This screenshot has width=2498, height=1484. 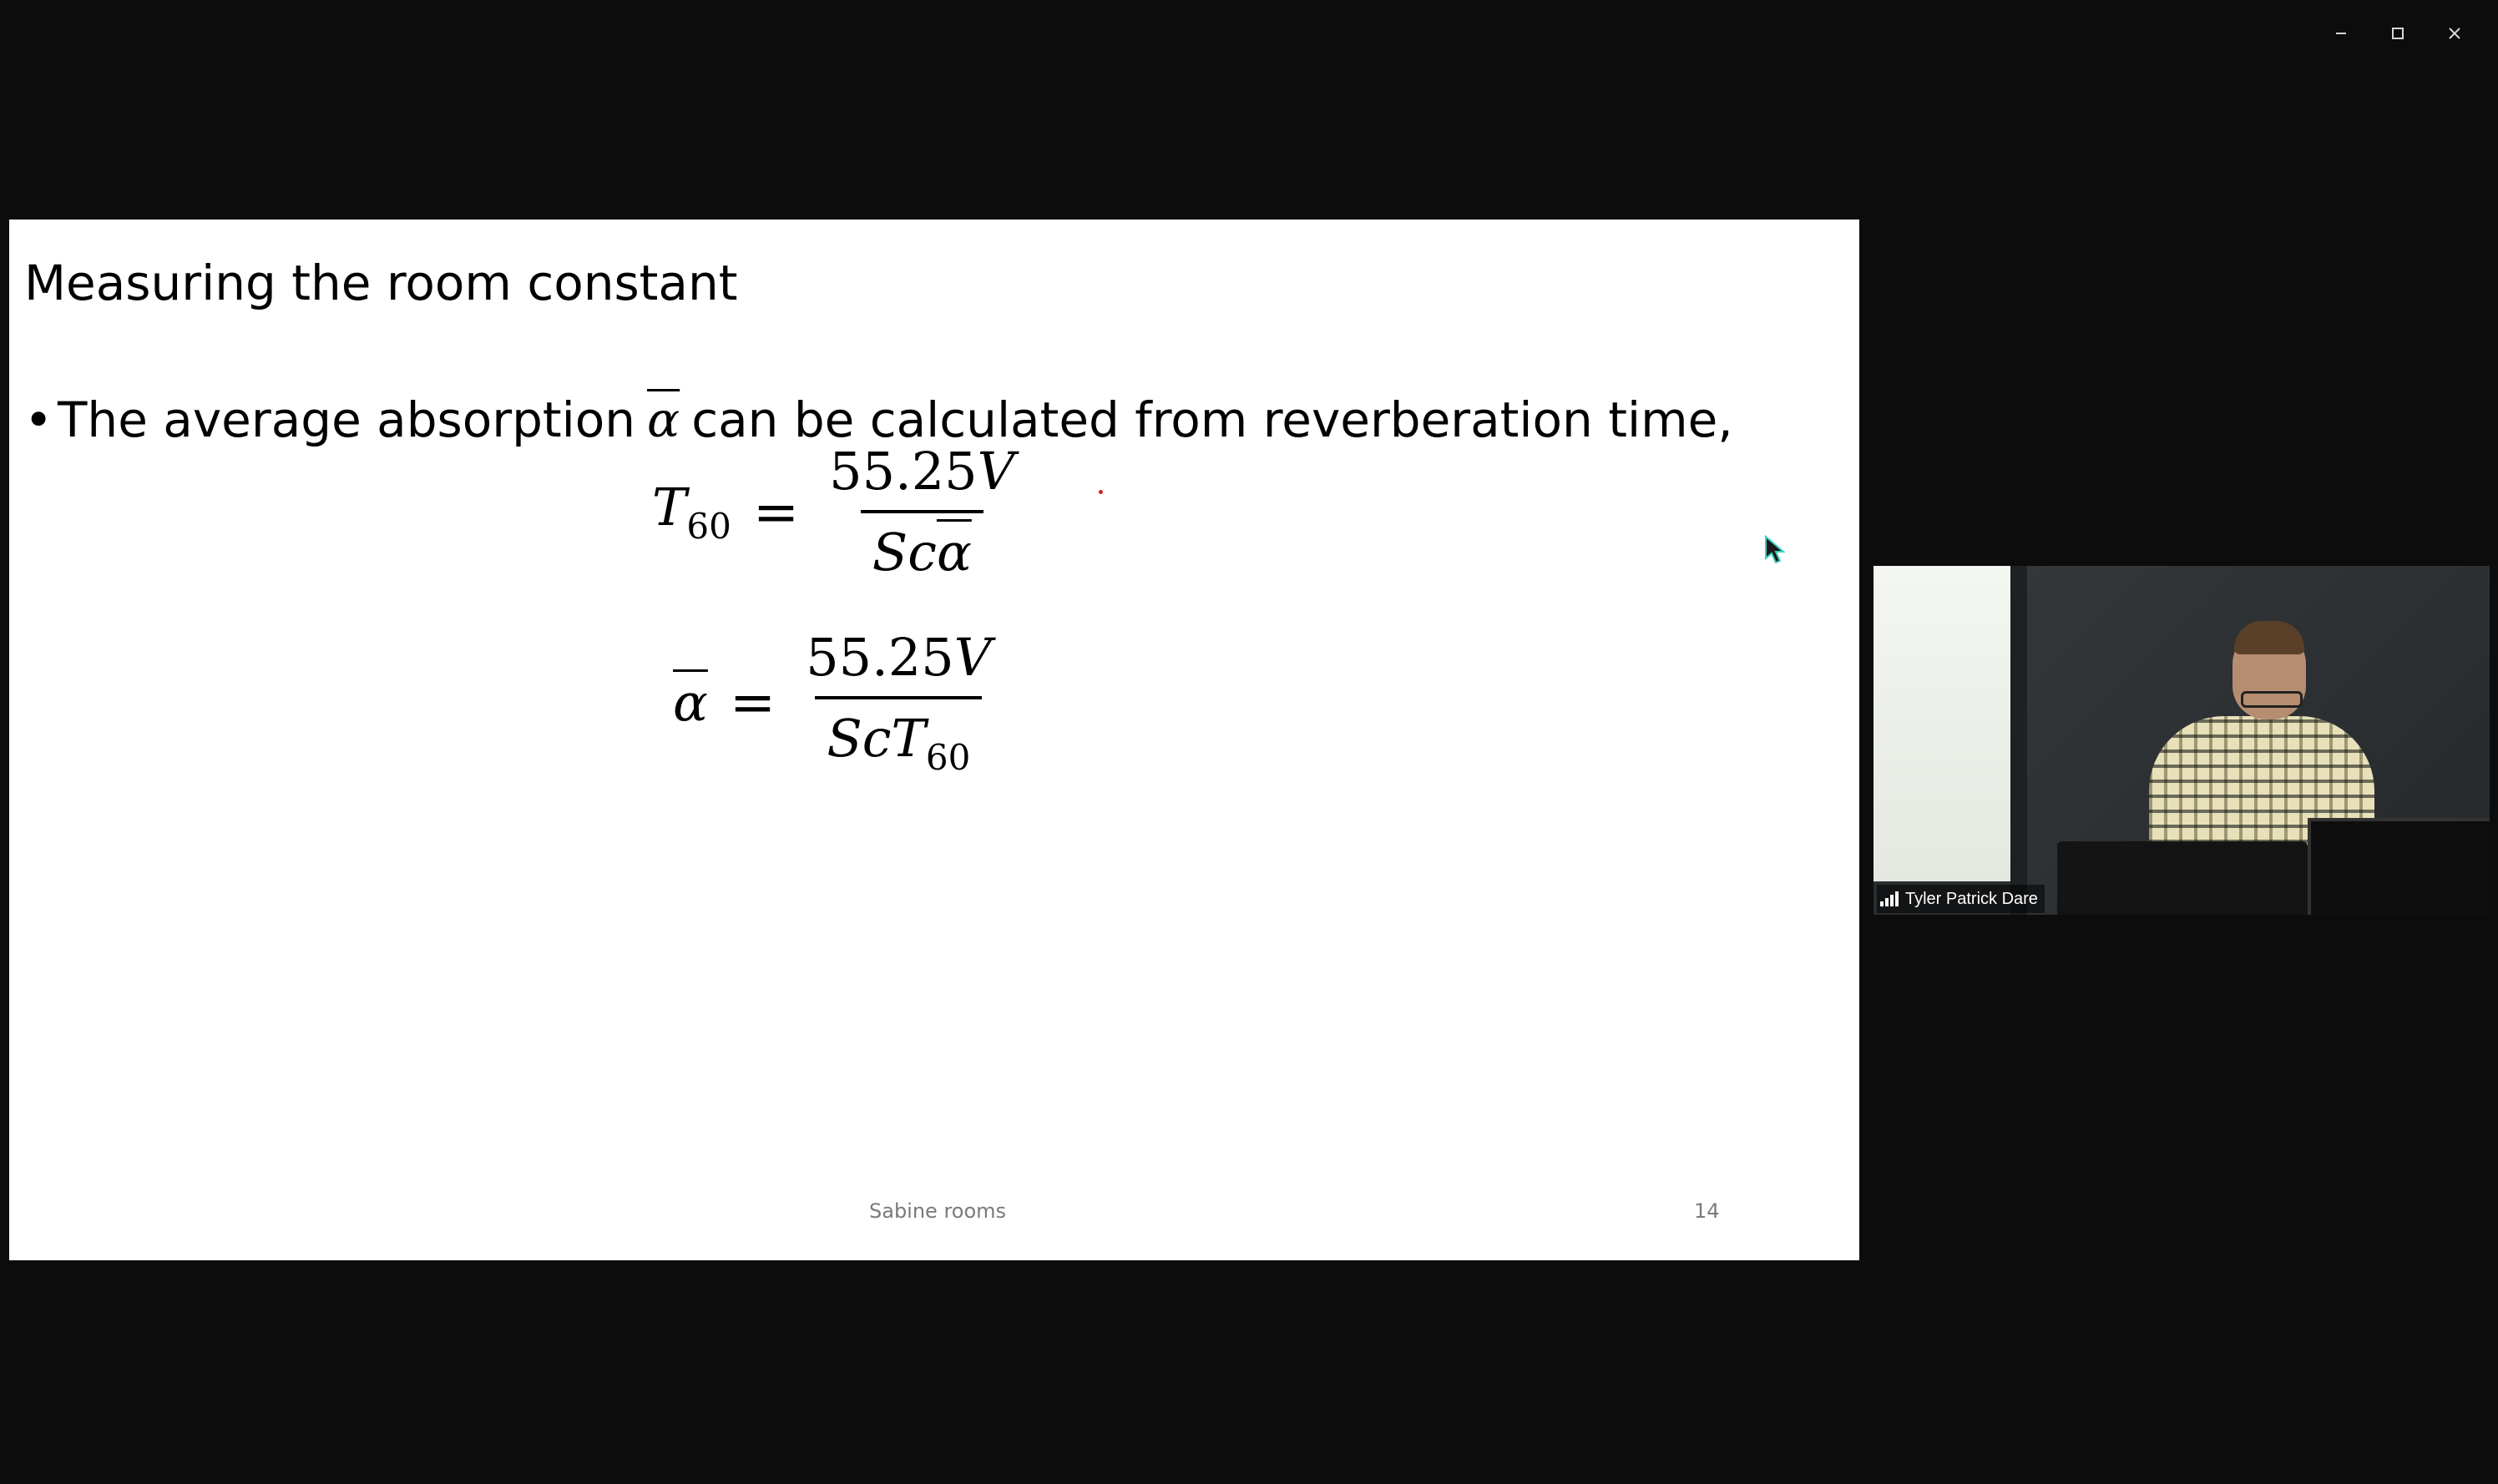 I want to click on projector-screen, so click(x=1942, y=723).